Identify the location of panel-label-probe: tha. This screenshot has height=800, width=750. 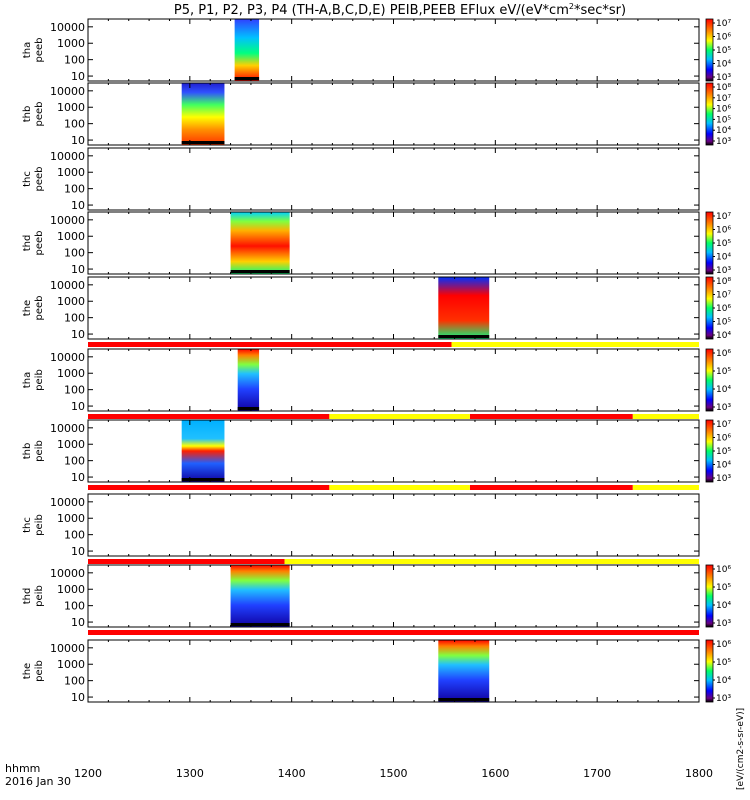
(27, 50).